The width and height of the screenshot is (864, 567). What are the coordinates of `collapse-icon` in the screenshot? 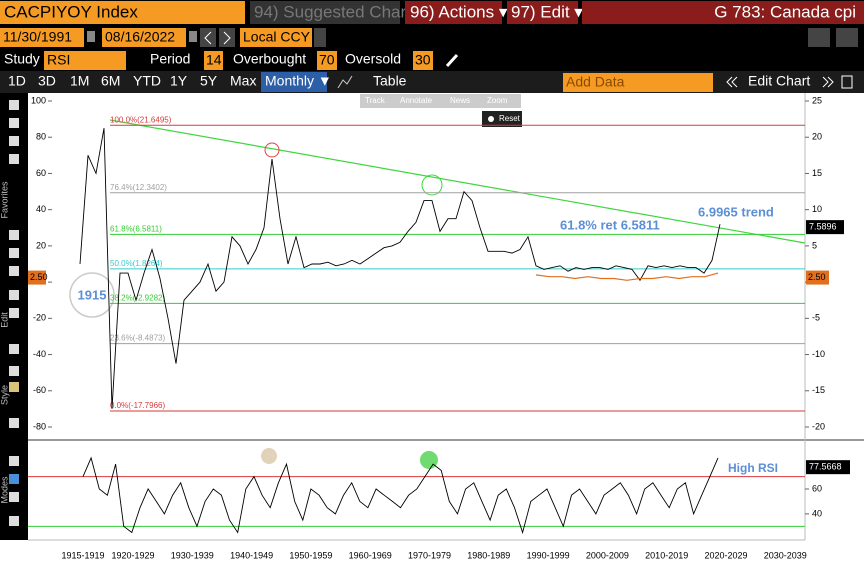 It's located at (732, 82).